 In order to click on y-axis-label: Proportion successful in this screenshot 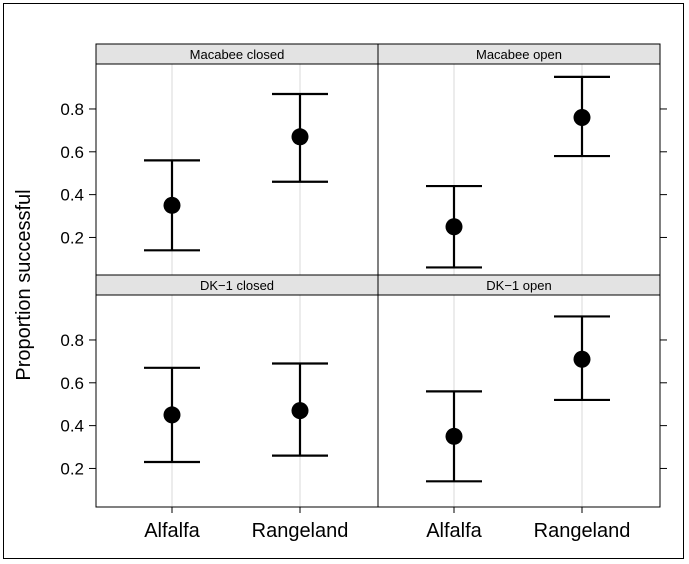, I will do `click(24, 284)`.